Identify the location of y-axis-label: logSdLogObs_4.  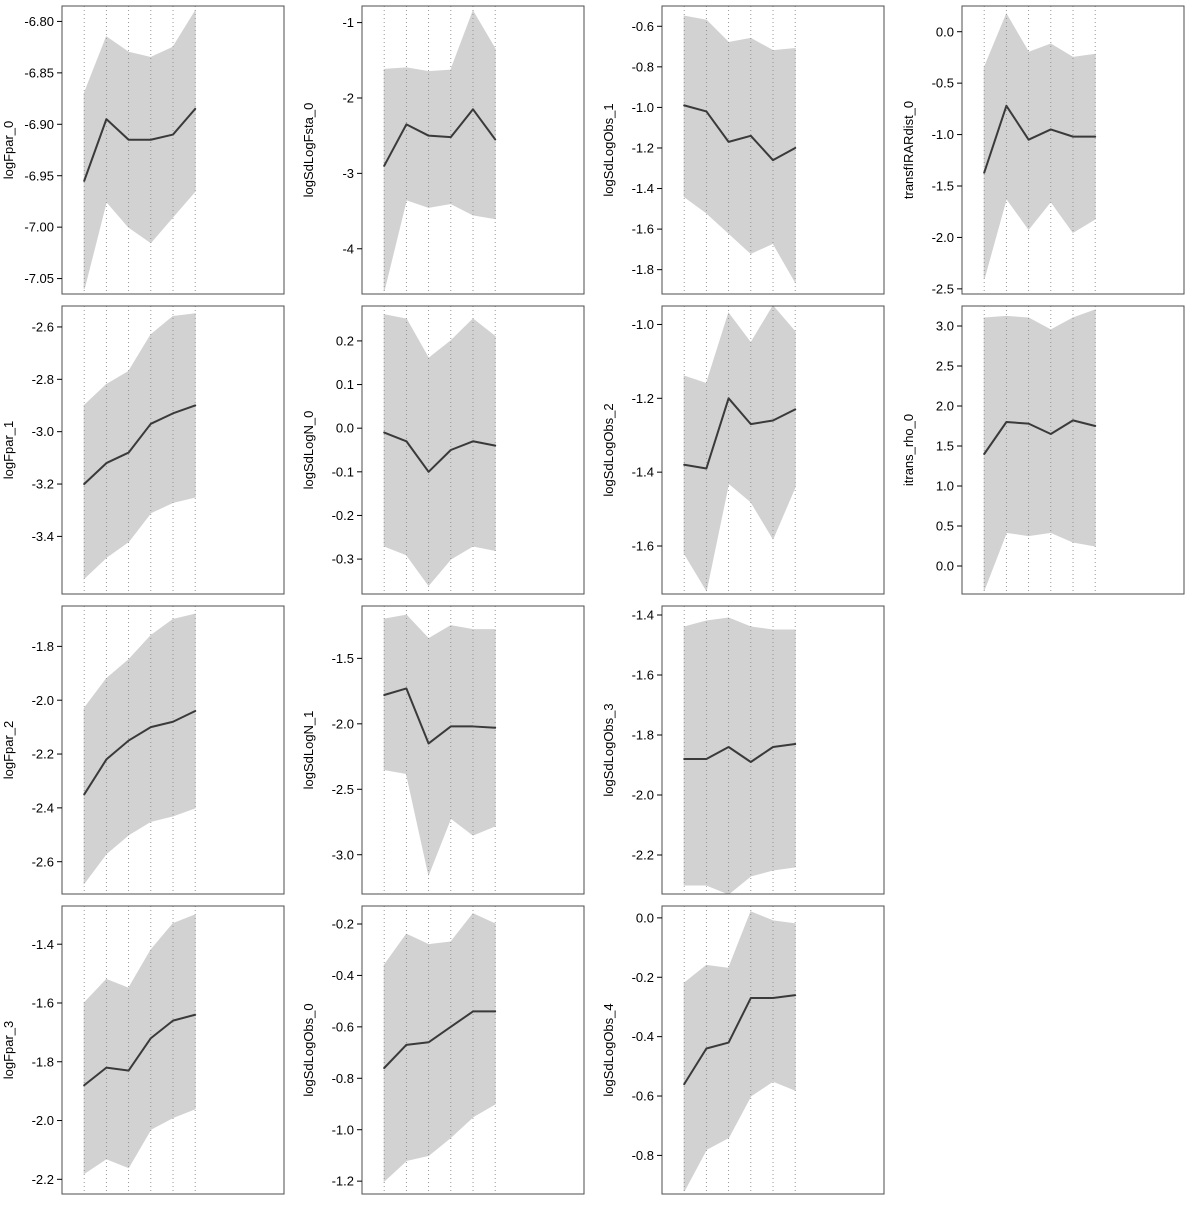
(608, 1049).